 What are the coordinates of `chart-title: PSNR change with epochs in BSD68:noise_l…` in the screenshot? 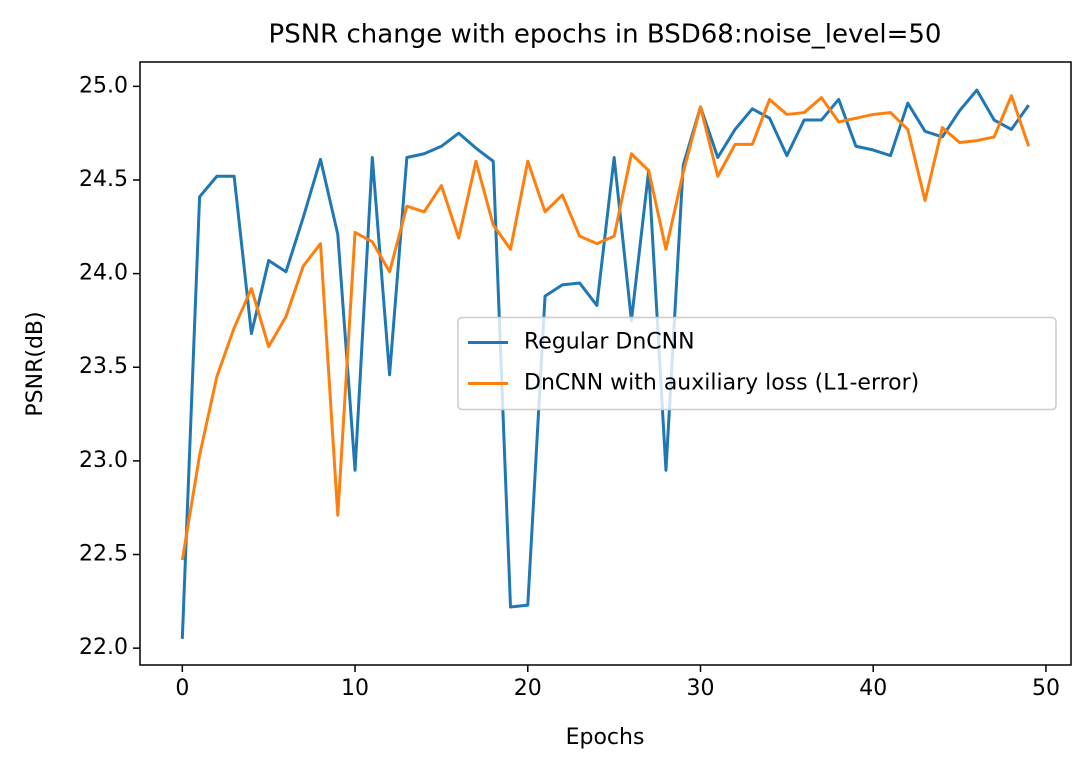 It's located at (605, 35).